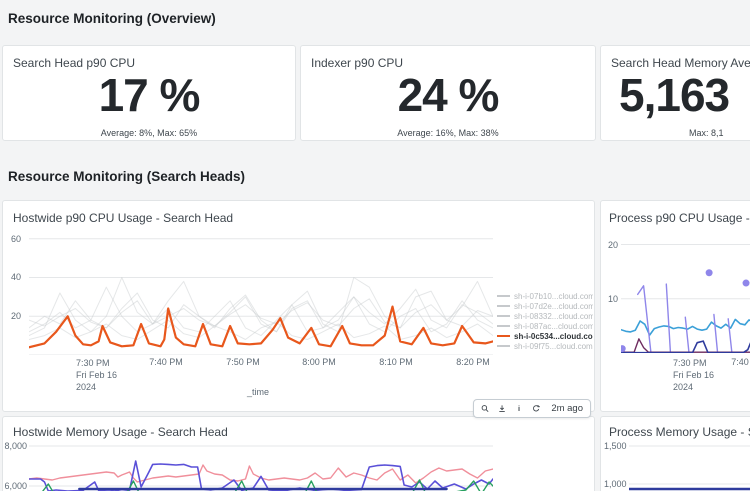  What do you see at coordinates (612, 299) in the screenshot?
I see `y-tick-label: 10` at bounding box center [612, 299].